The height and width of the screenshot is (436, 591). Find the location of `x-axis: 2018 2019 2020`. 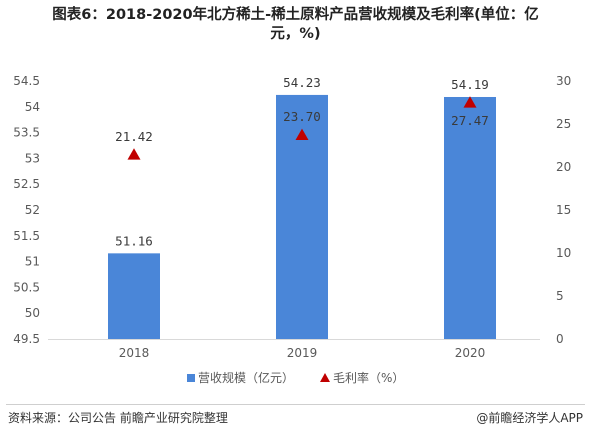

x-axis: 2018 2019 2020 is located at coordinates (294, 349).